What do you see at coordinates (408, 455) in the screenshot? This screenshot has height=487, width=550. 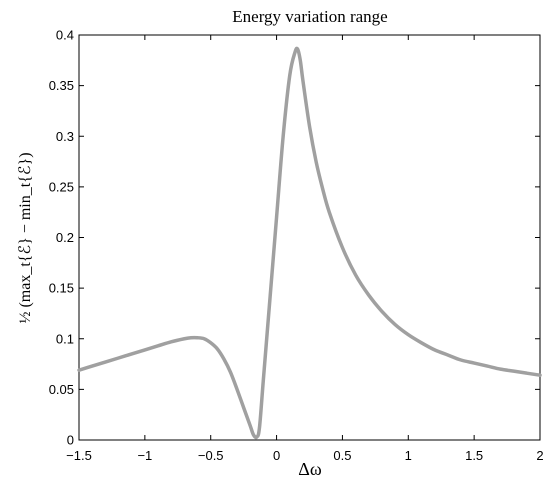 I see `x-tick-label: 1` at bounding box center [408, 455].